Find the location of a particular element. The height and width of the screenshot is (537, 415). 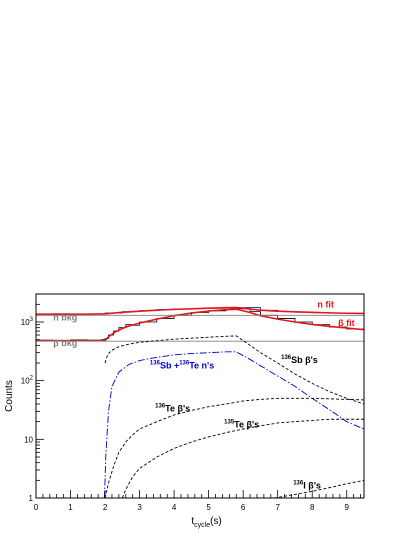

x-axis-title: tcycle(s) is located at coordinates (206, 522).